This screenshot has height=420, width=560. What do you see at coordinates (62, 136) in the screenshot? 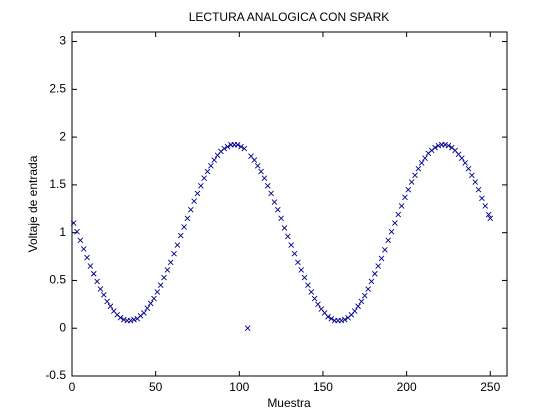
I see `y-tick-label: 2` at bounding box center [62, 136].